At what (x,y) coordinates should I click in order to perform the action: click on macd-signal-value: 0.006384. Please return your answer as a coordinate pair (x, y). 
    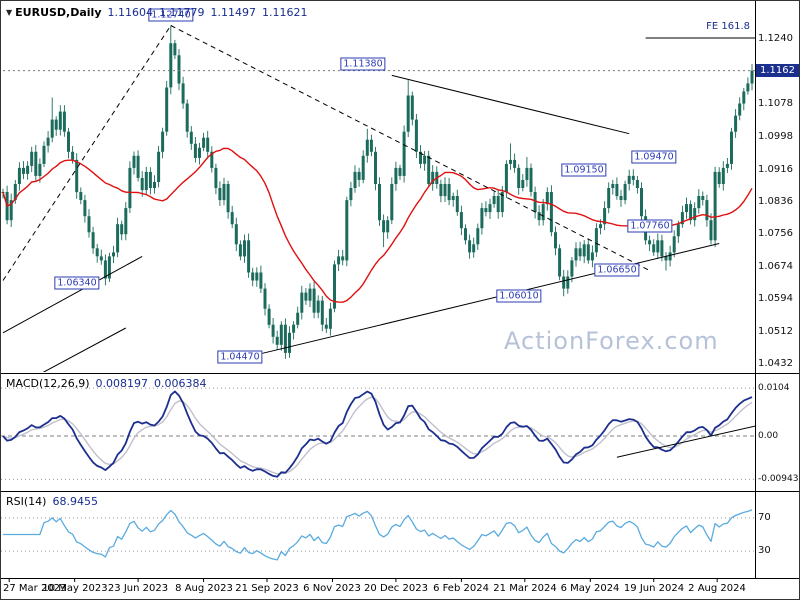
    Looking at the image, I should click on (180, 383).